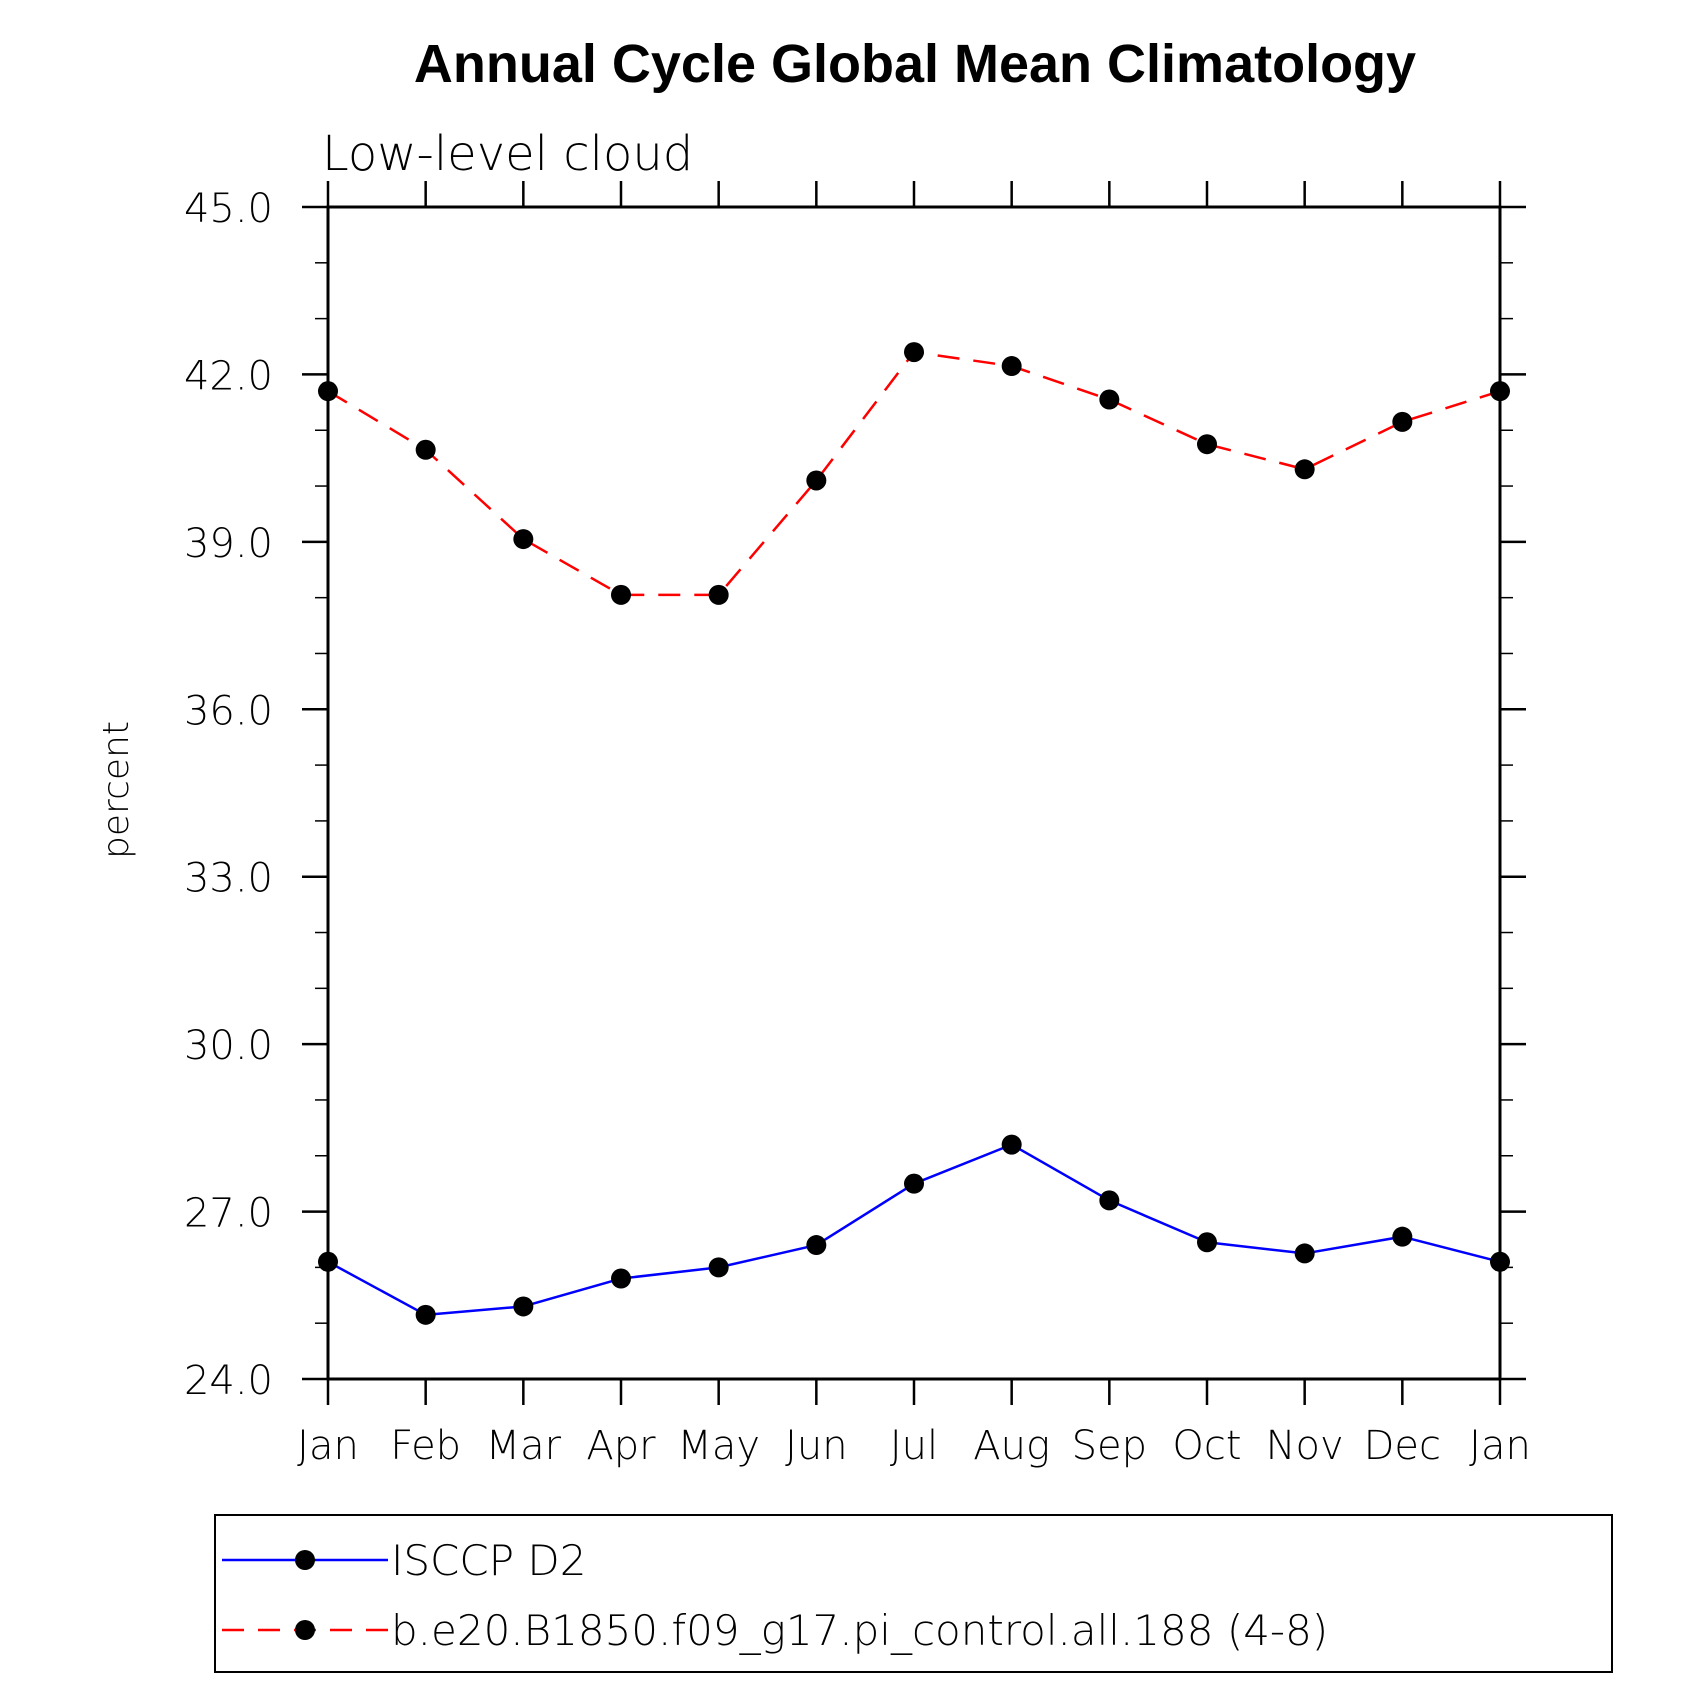 The image size is (1691, 1691). I want to click on legend-marker-model, so click(305, 1630).